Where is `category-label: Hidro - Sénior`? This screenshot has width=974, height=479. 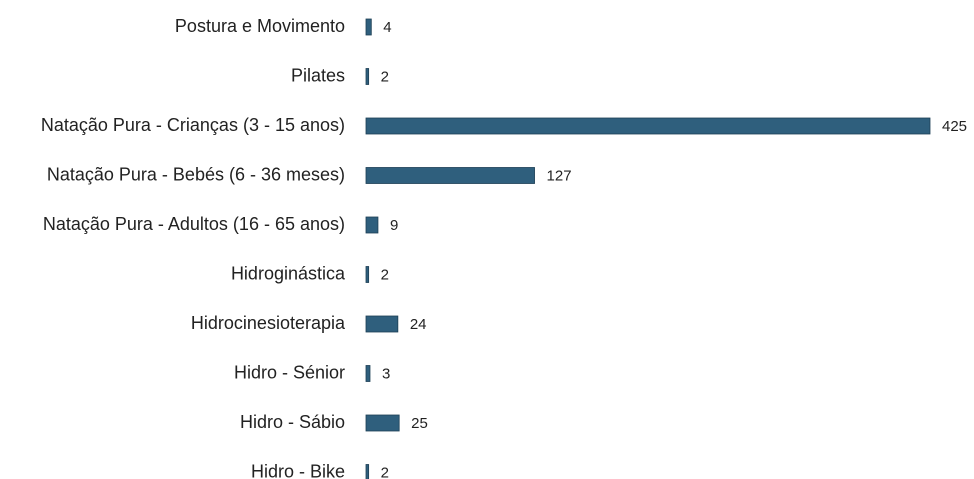 category-label: Hidro - Sénior is located at coordinates (289, 372).